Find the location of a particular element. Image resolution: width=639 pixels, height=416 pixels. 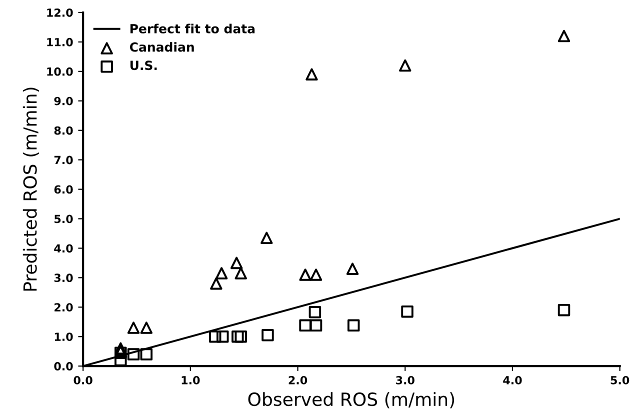

y-tick-label: 4.0 is located at coordinates (63, 248).